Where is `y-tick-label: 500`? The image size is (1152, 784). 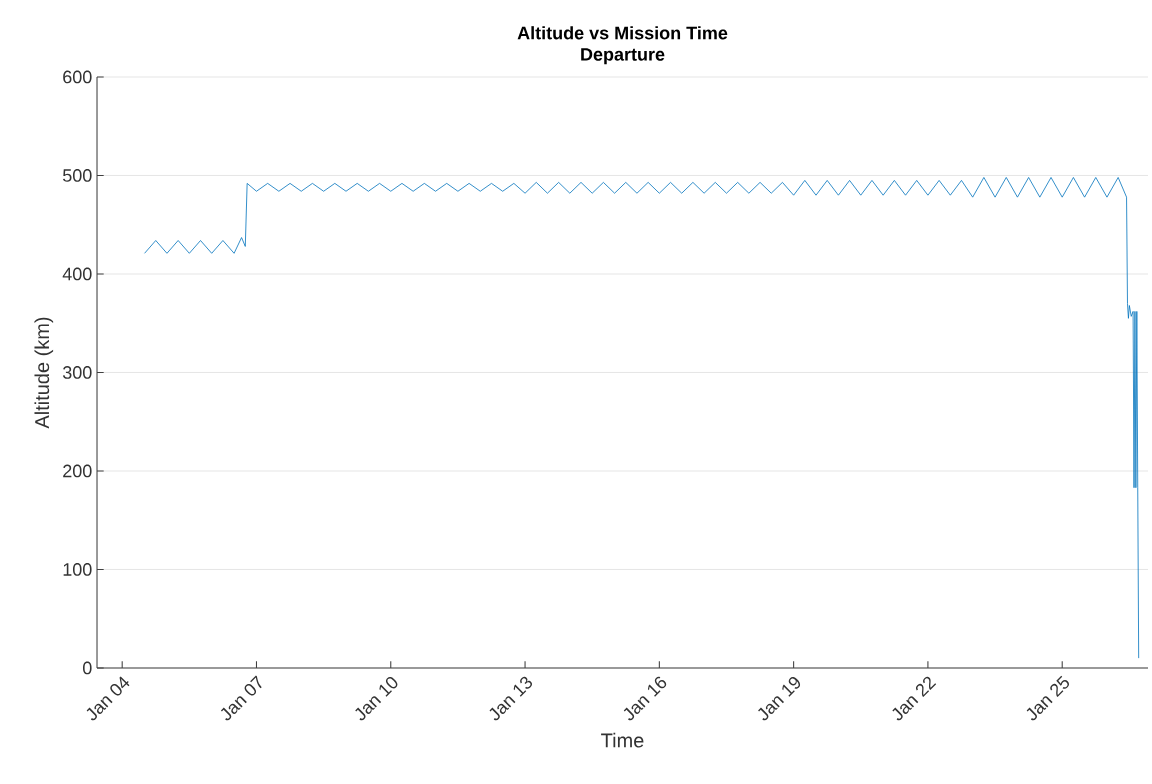 y-tick-label: 500 is located at coordinates (77, 175).